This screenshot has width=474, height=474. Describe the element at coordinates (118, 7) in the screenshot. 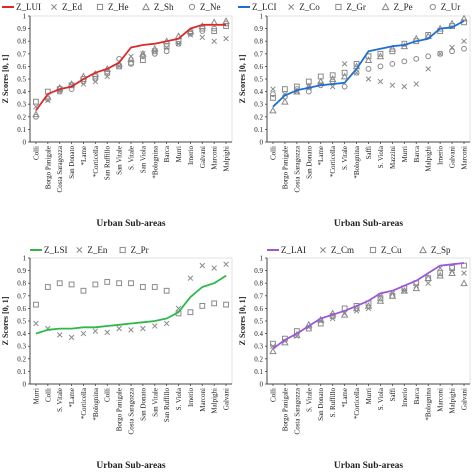

I see `legend-label: Z_He` at that location.